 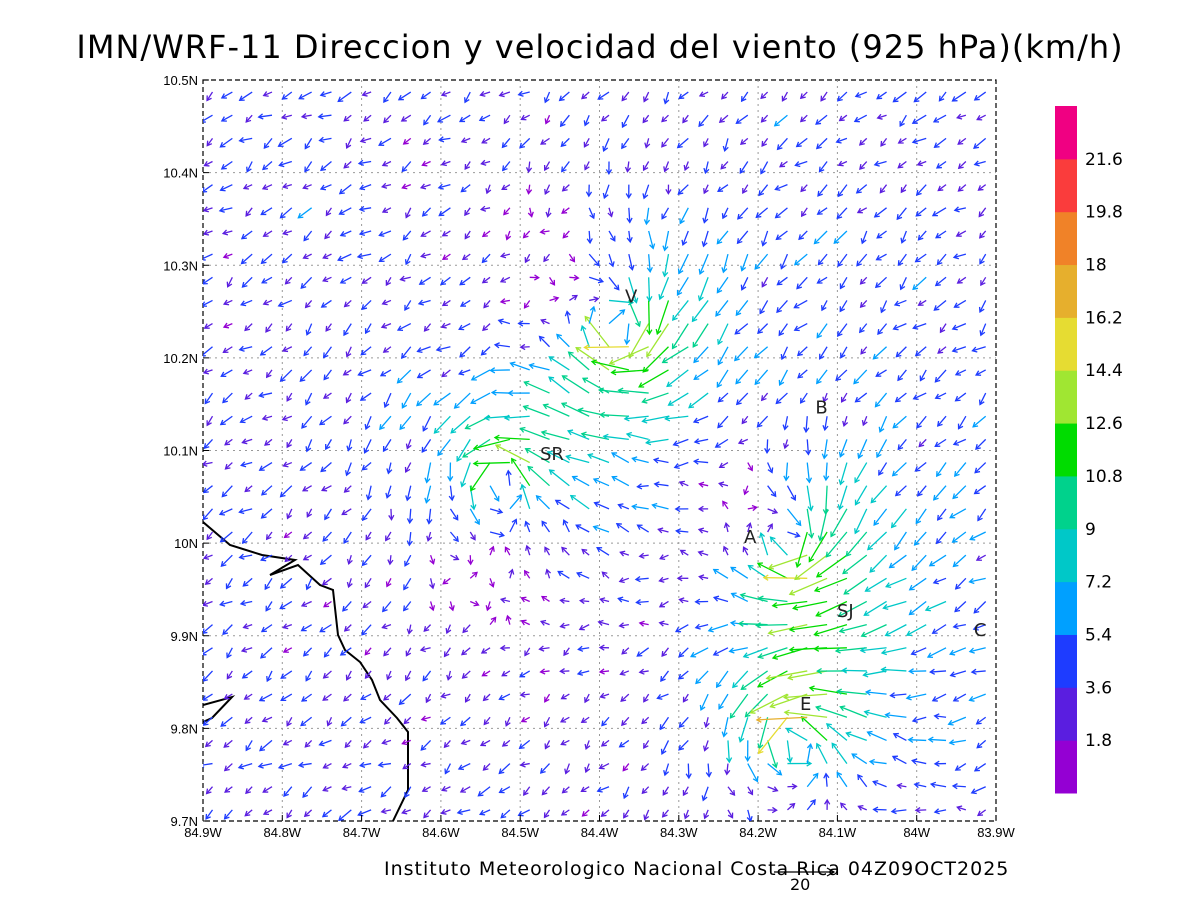 I want to click on lon-tick-label: 84.7W, so click(x=362, y=832).